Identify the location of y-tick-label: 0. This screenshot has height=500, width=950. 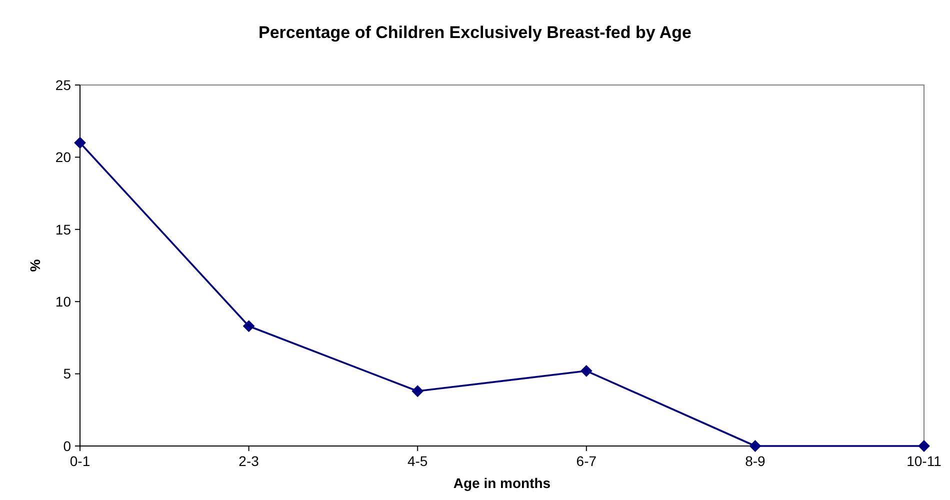
(67, 446).